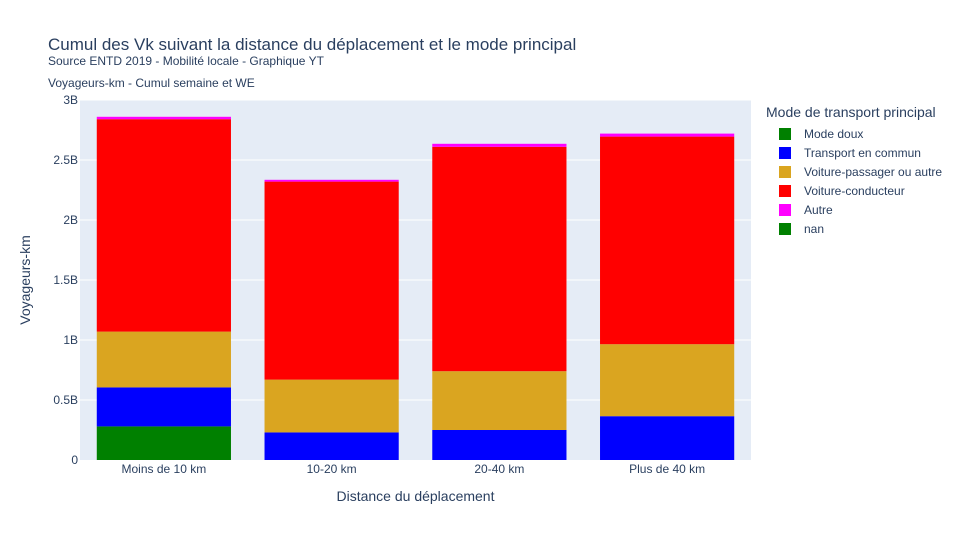  Describe the element at coordinates (65, 400) in the screenshot. I see `y-tick-label: 0.5B` at that location.